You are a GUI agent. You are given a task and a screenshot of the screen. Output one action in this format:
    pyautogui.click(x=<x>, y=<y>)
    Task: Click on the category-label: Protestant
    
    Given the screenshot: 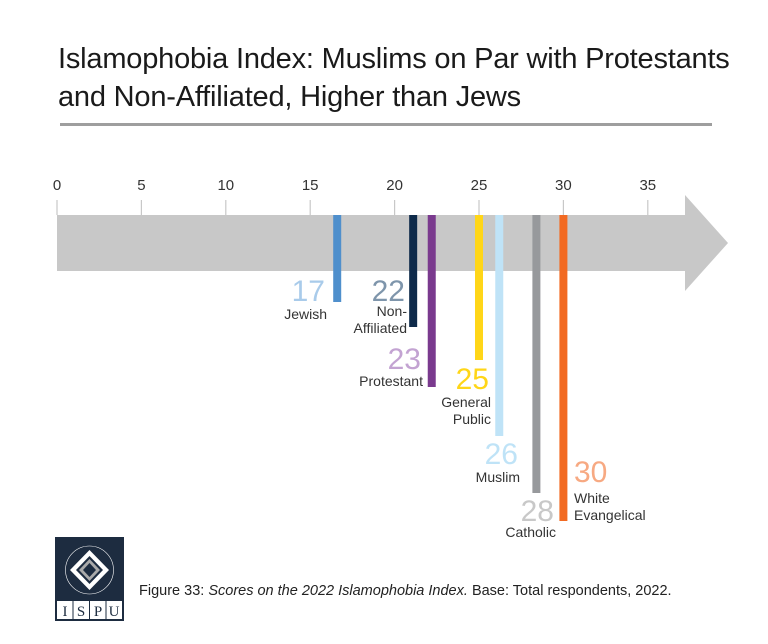 What is the action you would take?
    pyautogui.click(x=391, y=381)
    